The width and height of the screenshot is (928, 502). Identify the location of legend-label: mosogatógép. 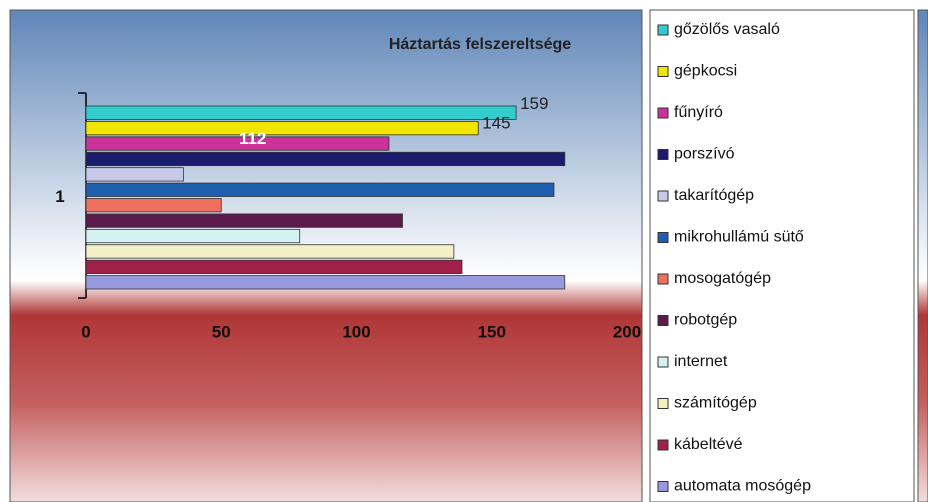
(722, 278).